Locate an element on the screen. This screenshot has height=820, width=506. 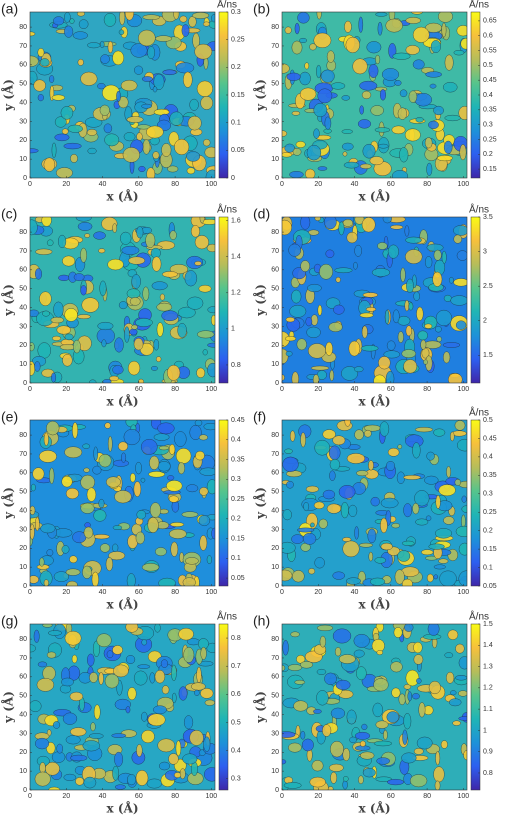
colorbar-tick-label: 2 is located at coordinates (485, 321).